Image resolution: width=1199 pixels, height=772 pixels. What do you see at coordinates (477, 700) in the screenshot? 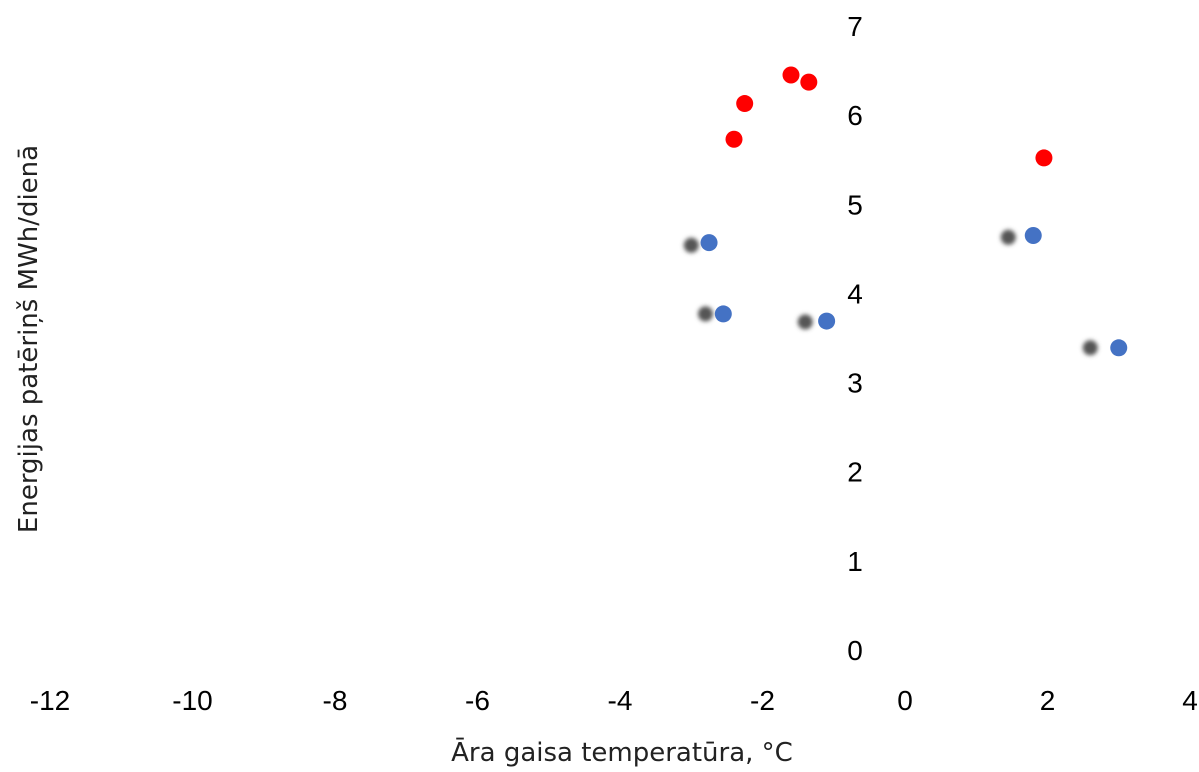
I see `x-tick-label: -6` at bounding box center [477, 700].